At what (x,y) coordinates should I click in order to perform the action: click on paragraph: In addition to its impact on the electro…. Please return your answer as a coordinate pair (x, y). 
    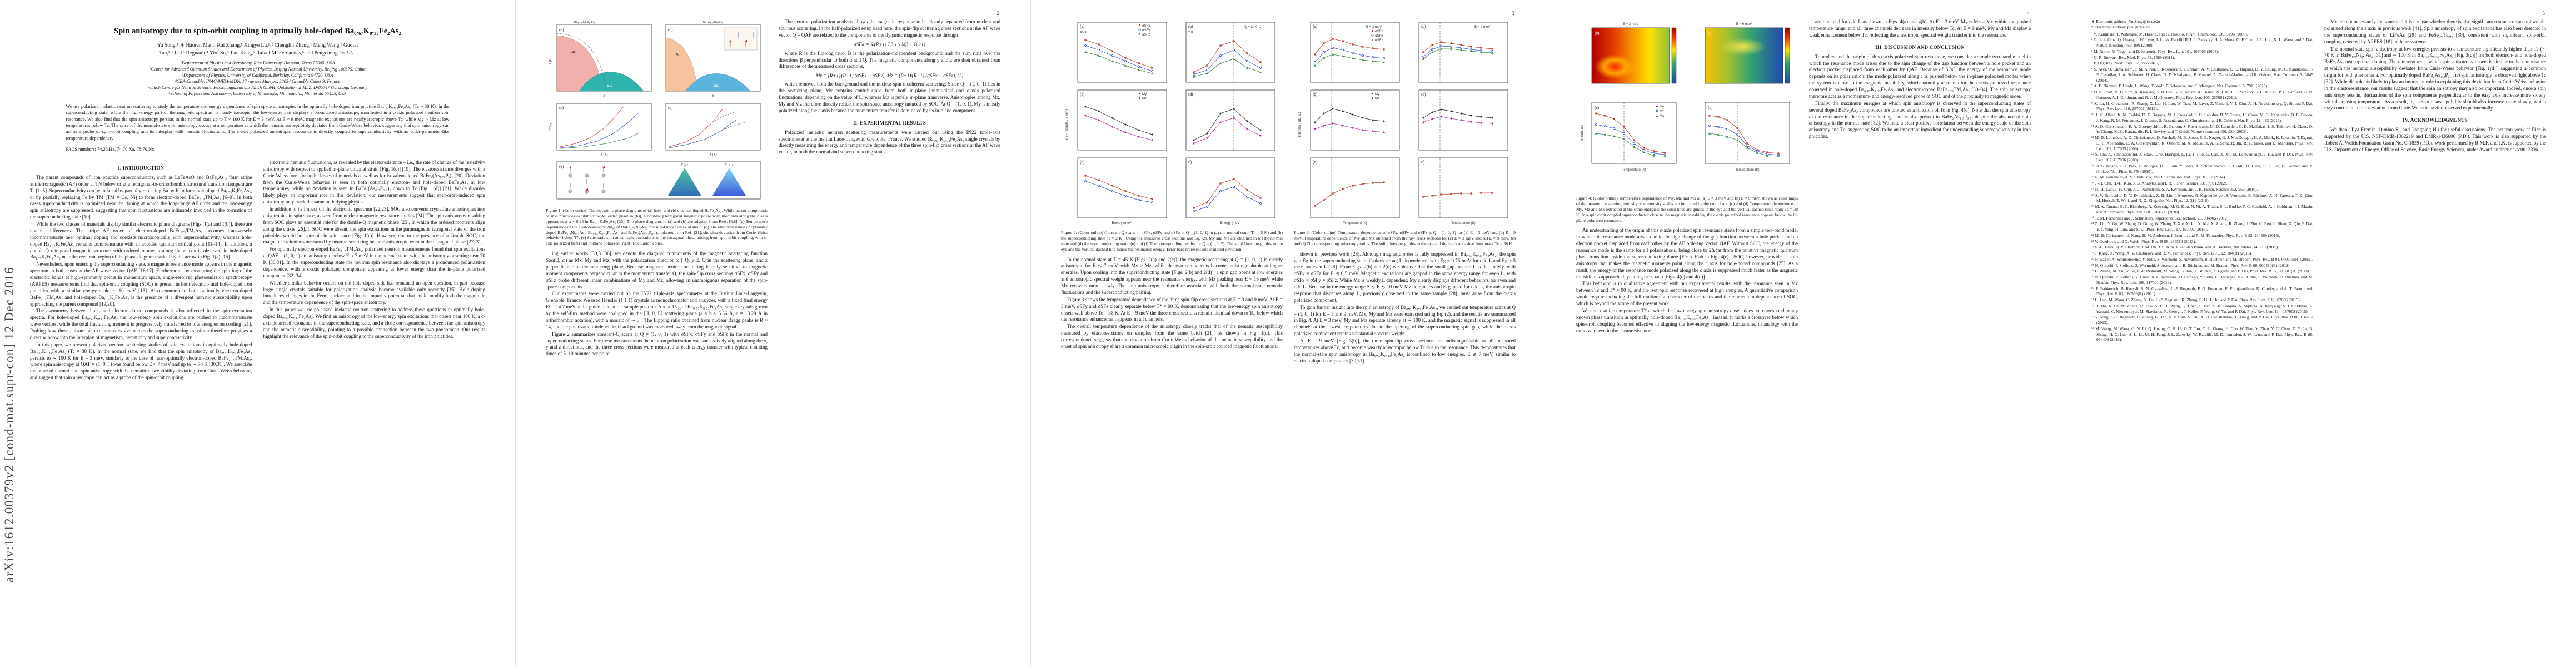
    Looking at the image, I should click on (374, 225).